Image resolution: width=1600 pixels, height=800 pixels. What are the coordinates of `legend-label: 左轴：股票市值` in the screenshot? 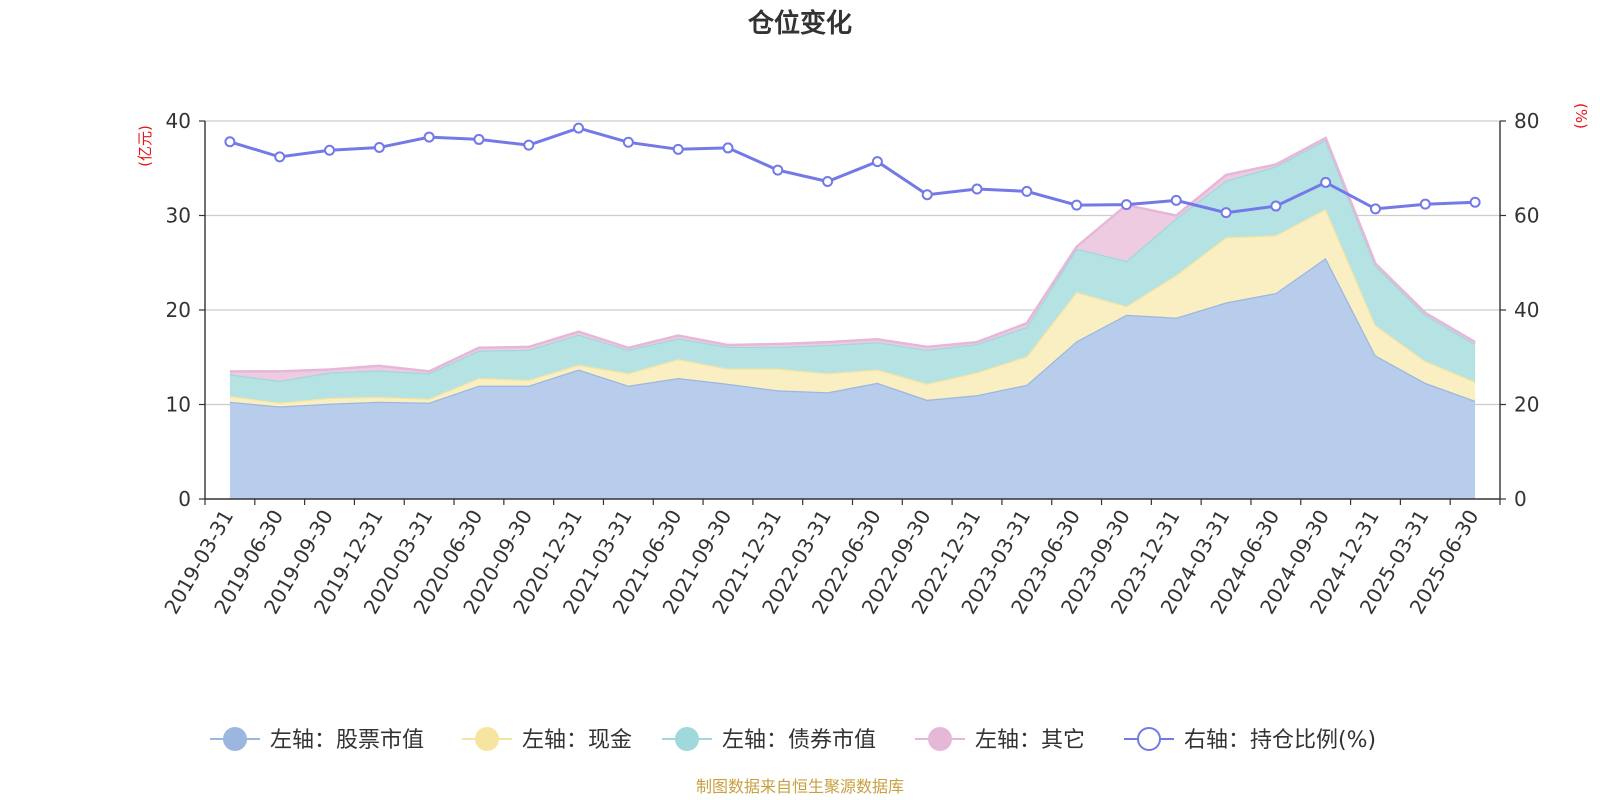 It's located at (347, 740).